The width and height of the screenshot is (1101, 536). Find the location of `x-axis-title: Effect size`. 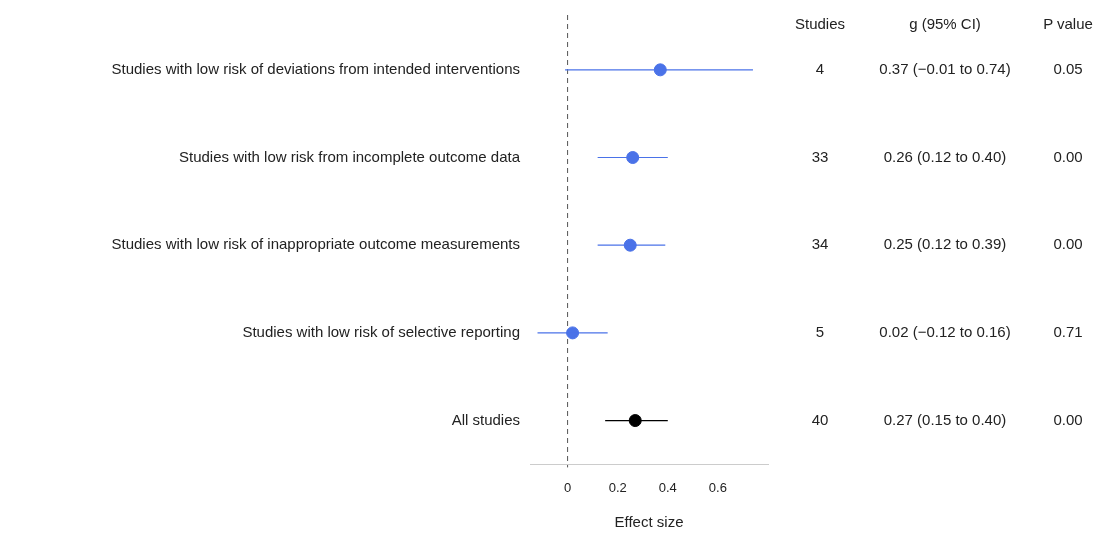

x-axis-title: Effect size is located at coordinates (649, 522).